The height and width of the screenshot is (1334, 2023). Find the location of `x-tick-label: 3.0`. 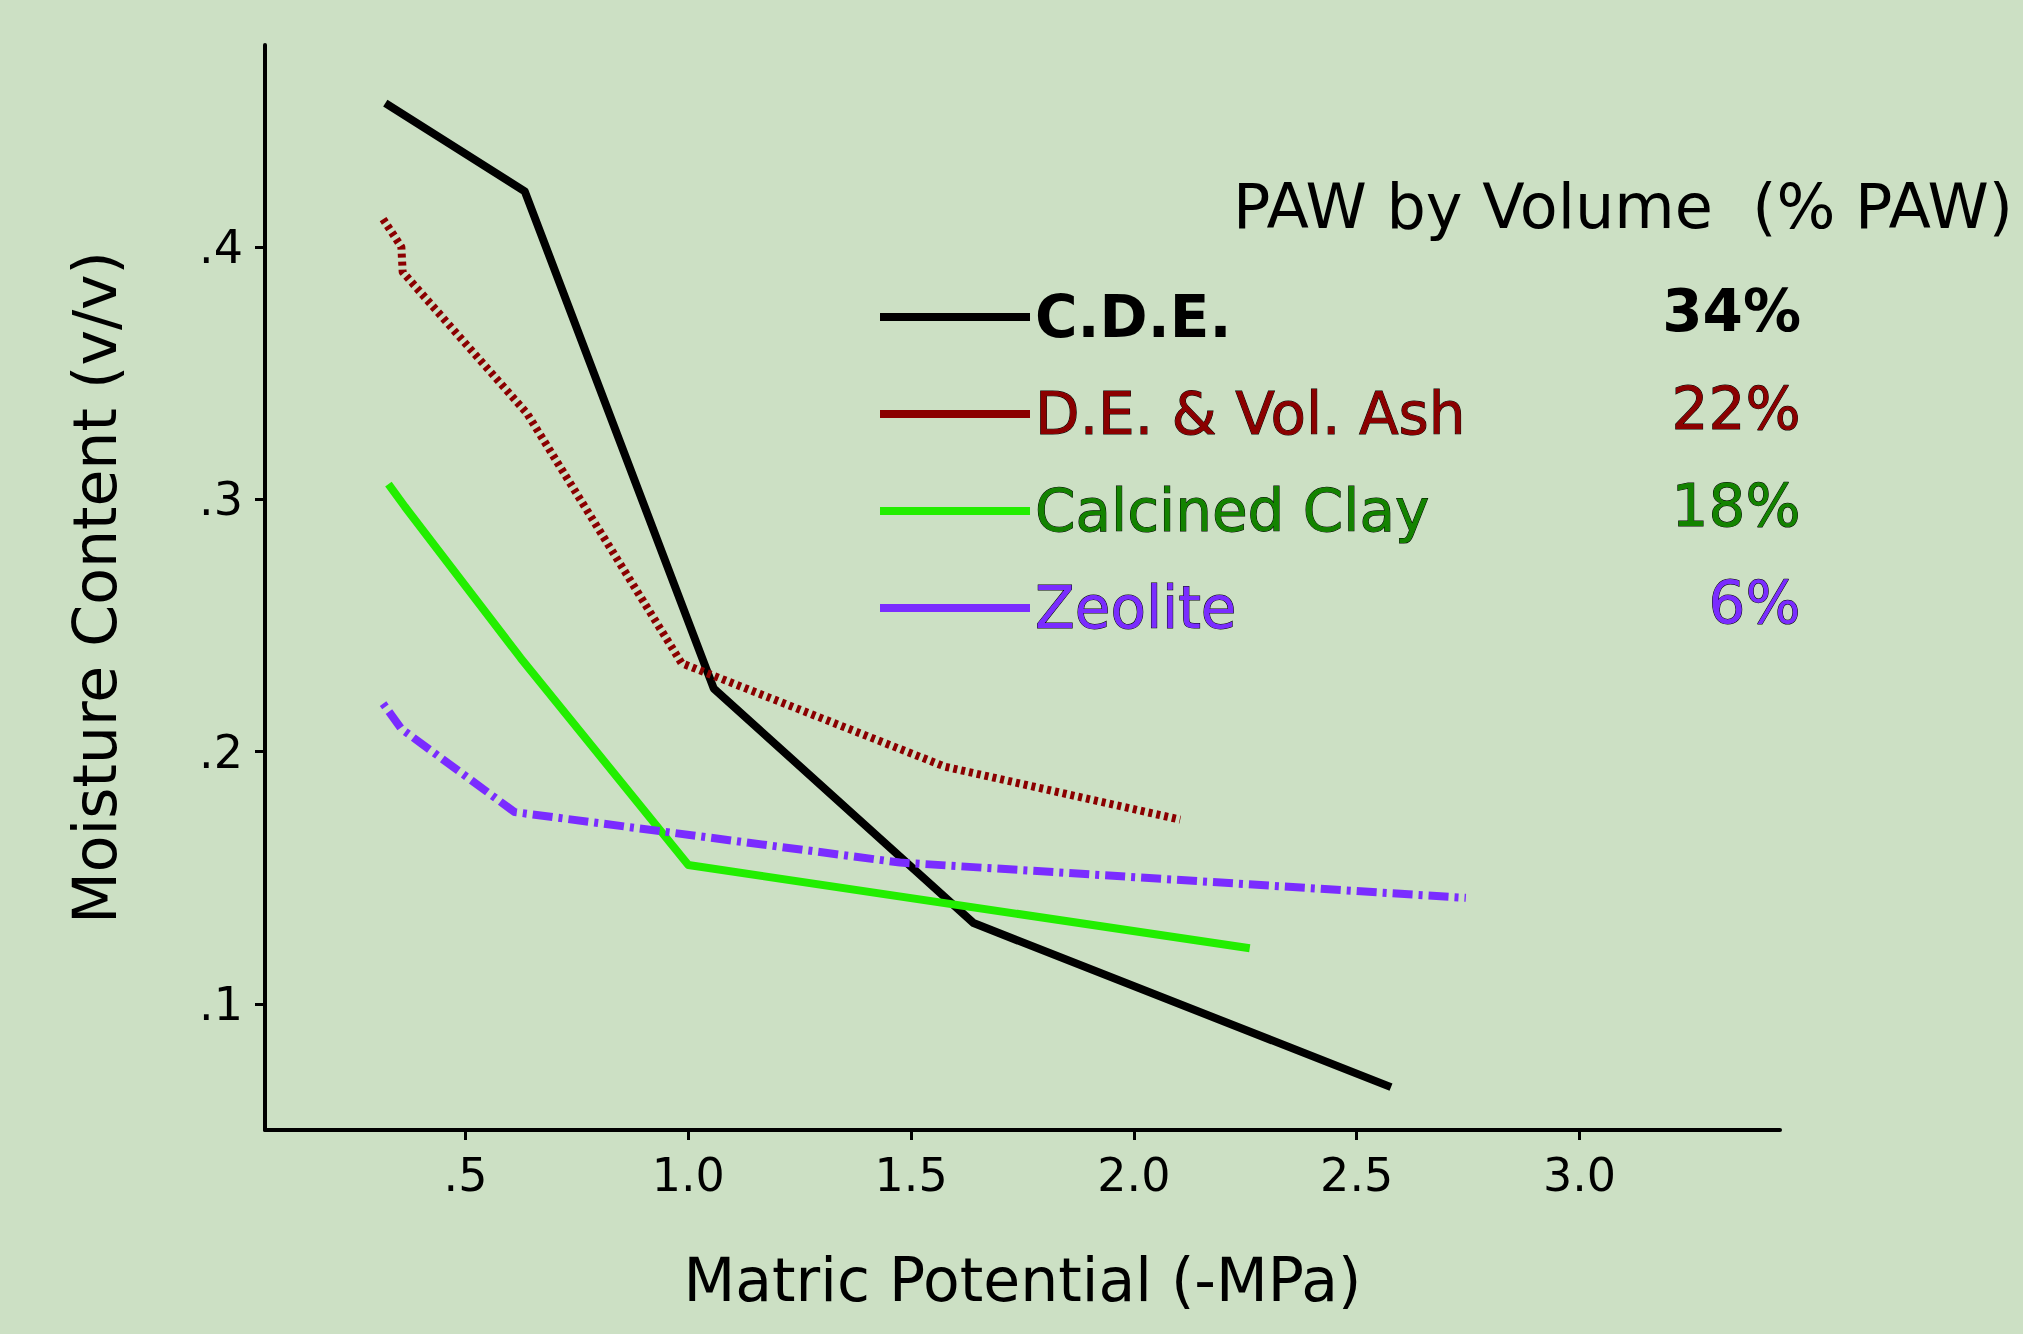

x-tick-label: 3.0 is located at coordinates (1579, 1175).